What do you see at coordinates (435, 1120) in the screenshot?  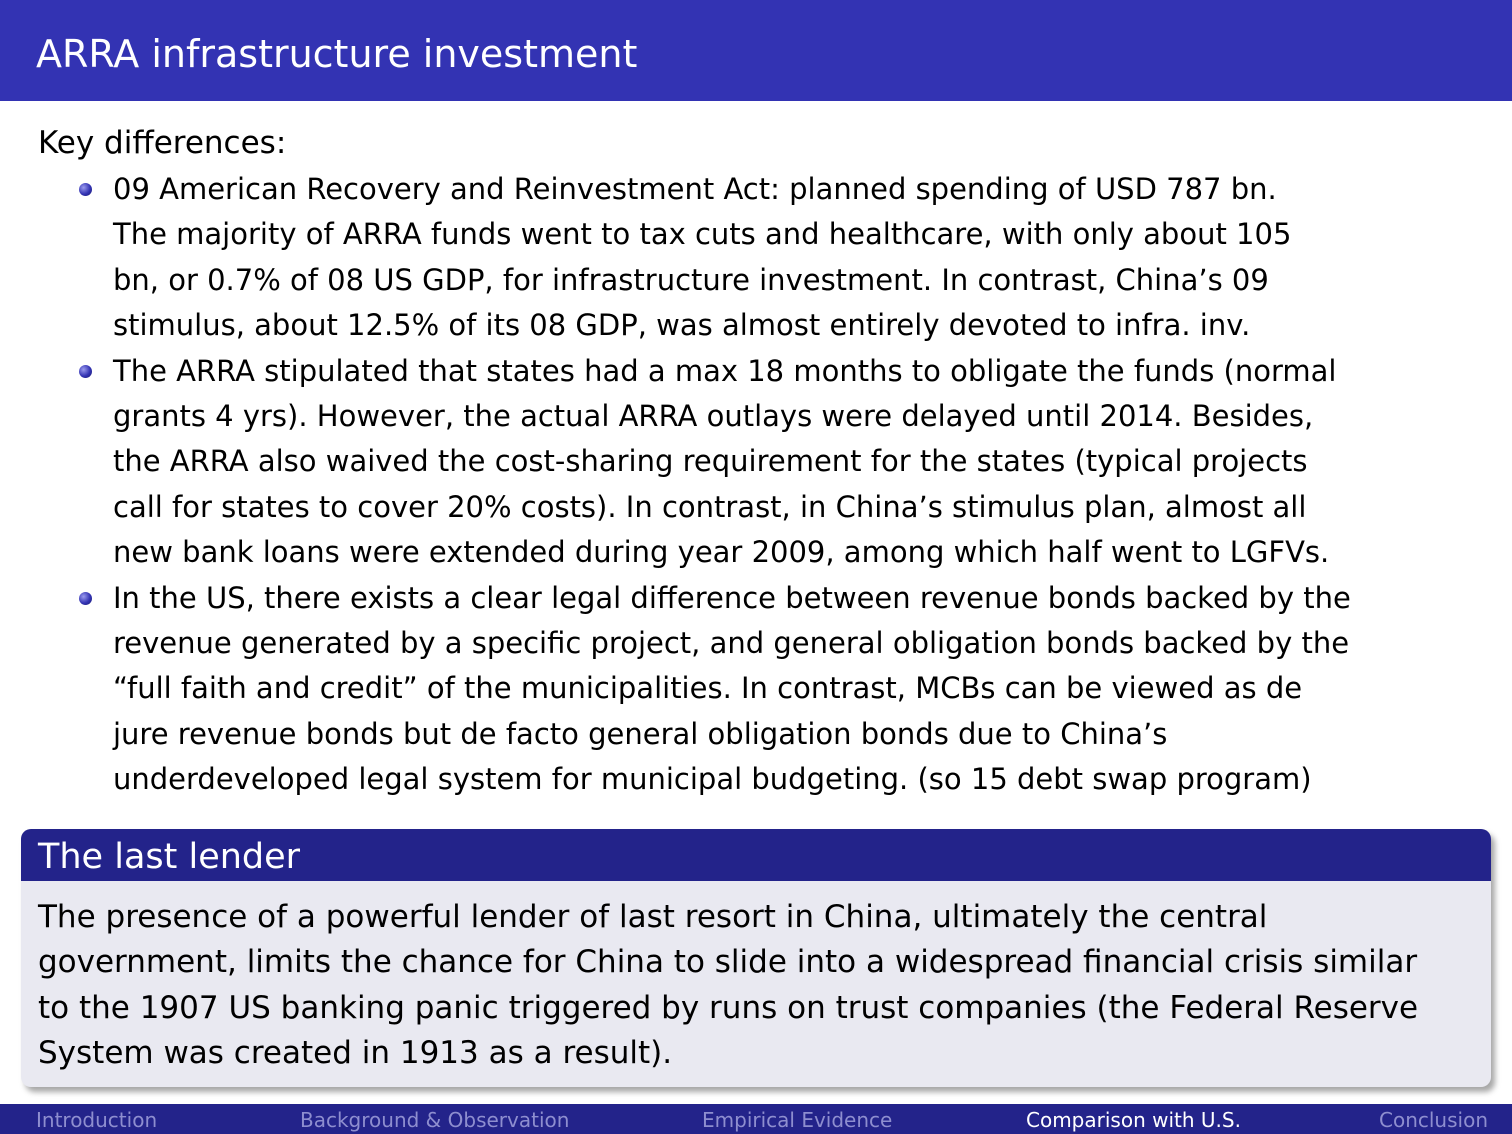 I see `nav-background-observation: Background & Observation` at bounding box center [435, 1120].